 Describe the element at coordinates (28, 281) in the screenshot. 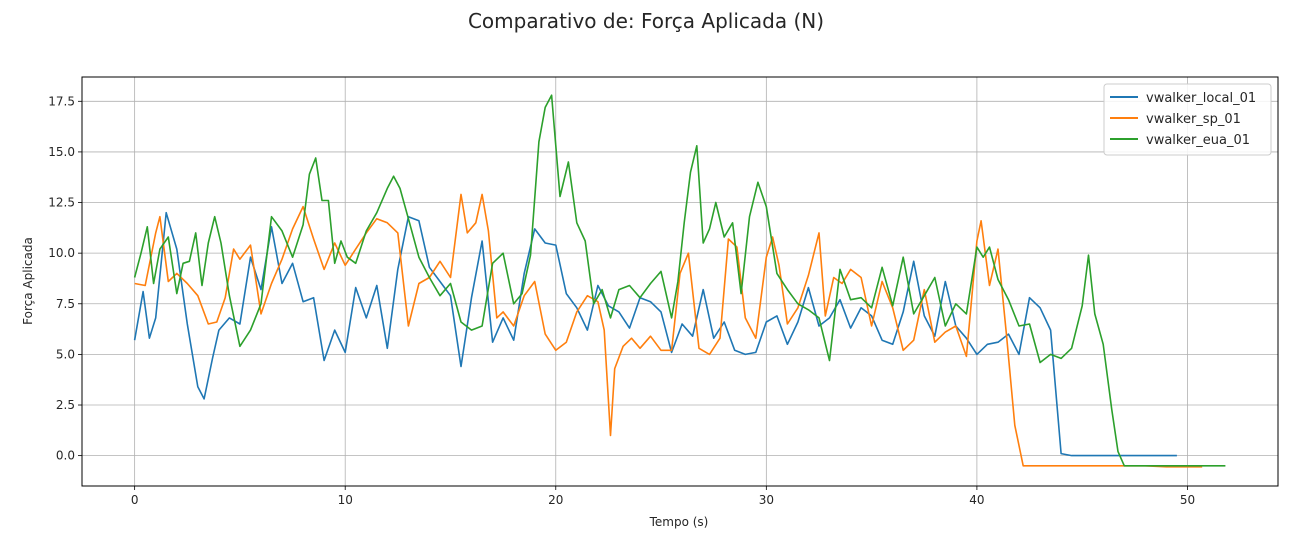

I see `y-axis-label: Força Aplicada` at that location.